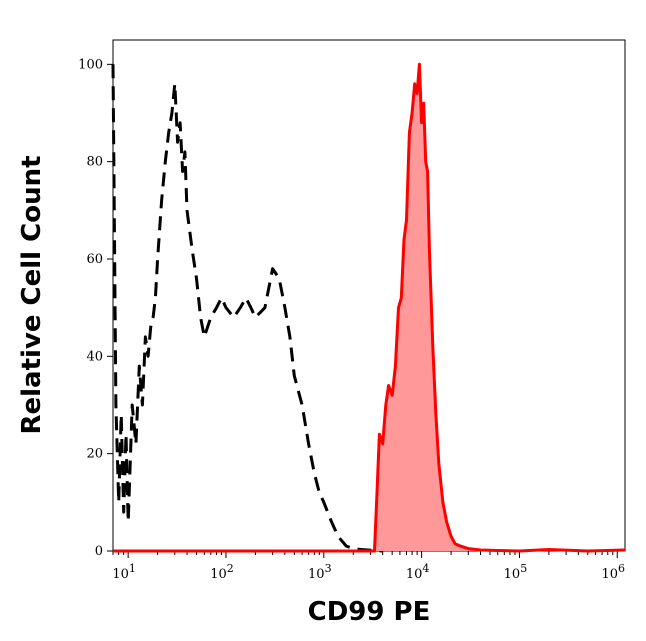  I want to click on x-tick-label: 10⁵, so click(516, 572).